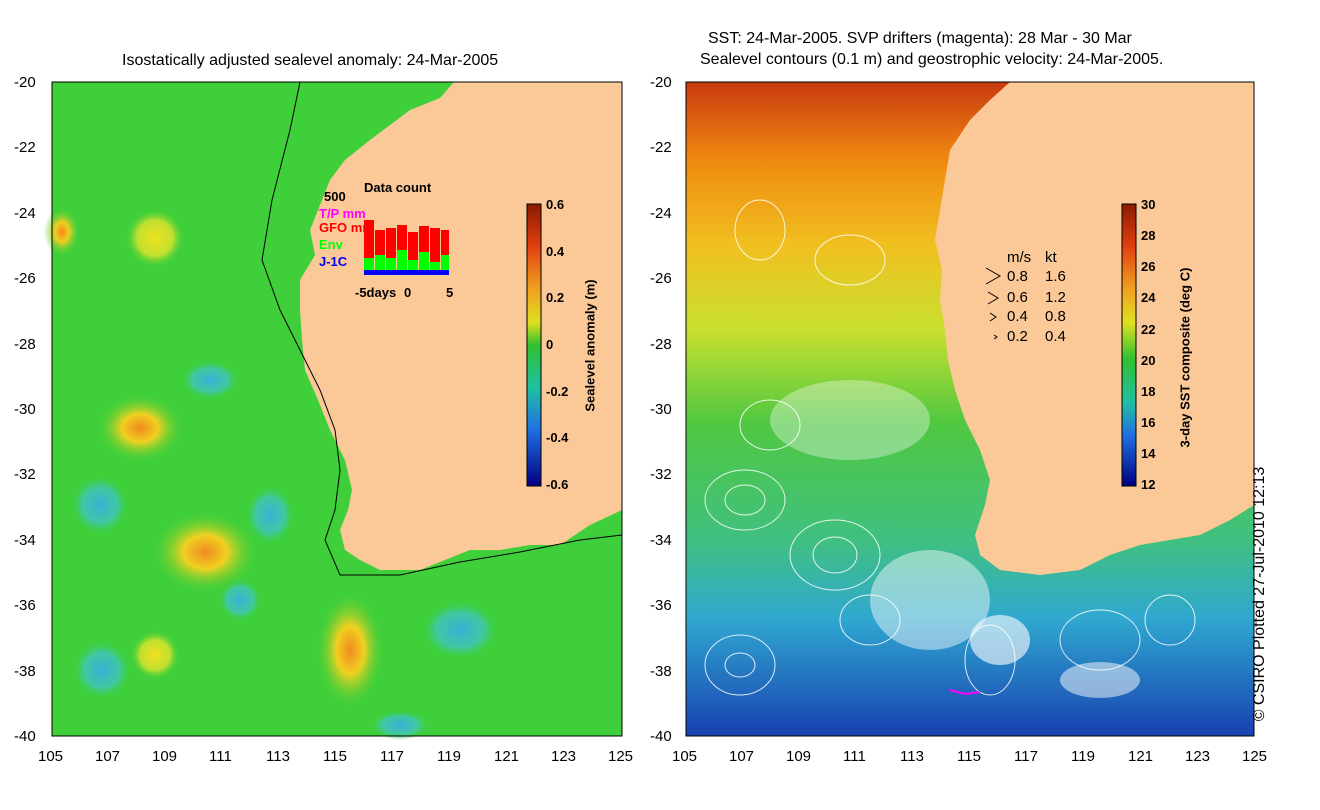 The height and width of the screenshot is (810, 1320). Describe the element at coordinates (557, 437) in the screenshot. I see `sla-colorbar-tick: -0.4` at that location.